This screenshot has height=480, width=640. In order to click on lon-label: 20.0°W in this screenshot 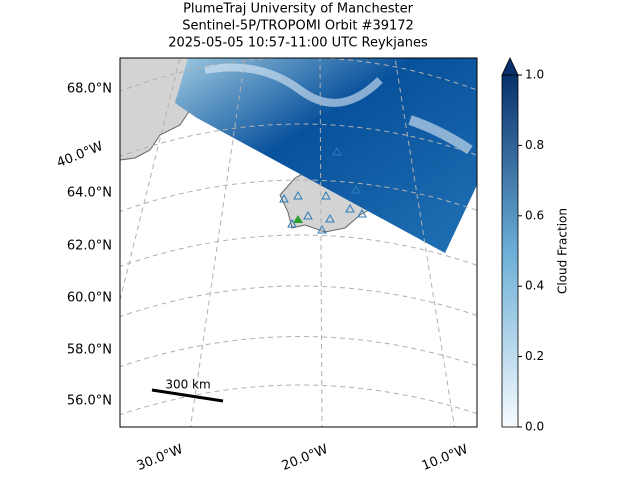, I will do `click(305, 458)`.